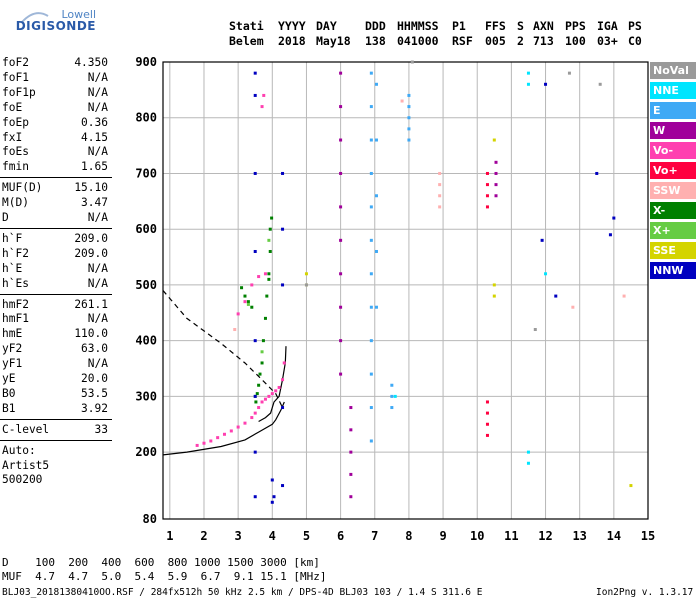 This screenshot has height=600, width=700. What do you see at coordinates (15, 283) in the screenshot?
I see `param-name: h`Es` at bounding box center [15, 283].